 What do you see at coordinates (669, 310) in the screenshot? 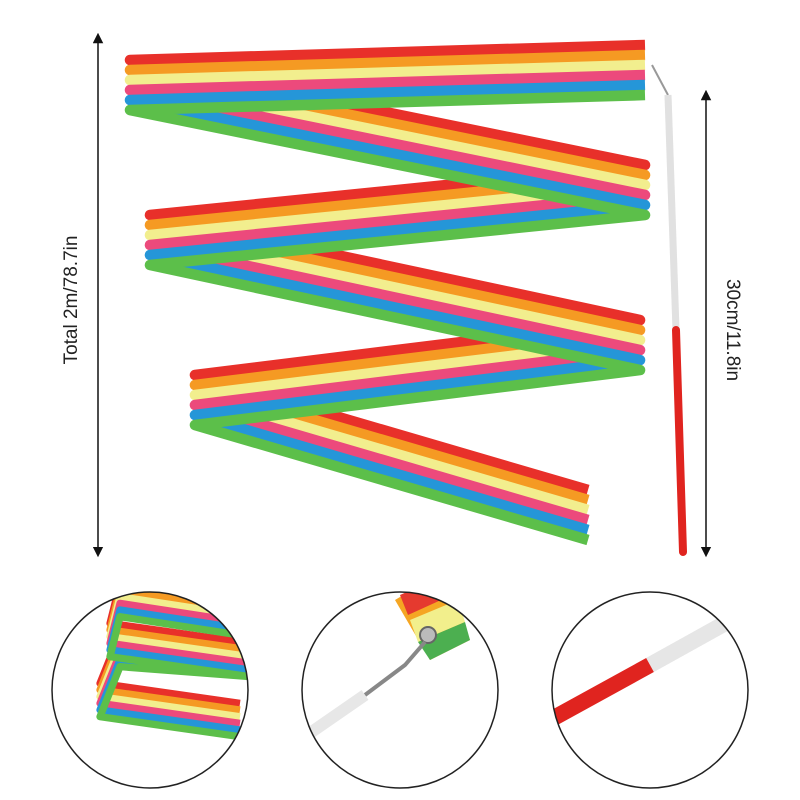
I see `stick` at bounding box center [669, 310].